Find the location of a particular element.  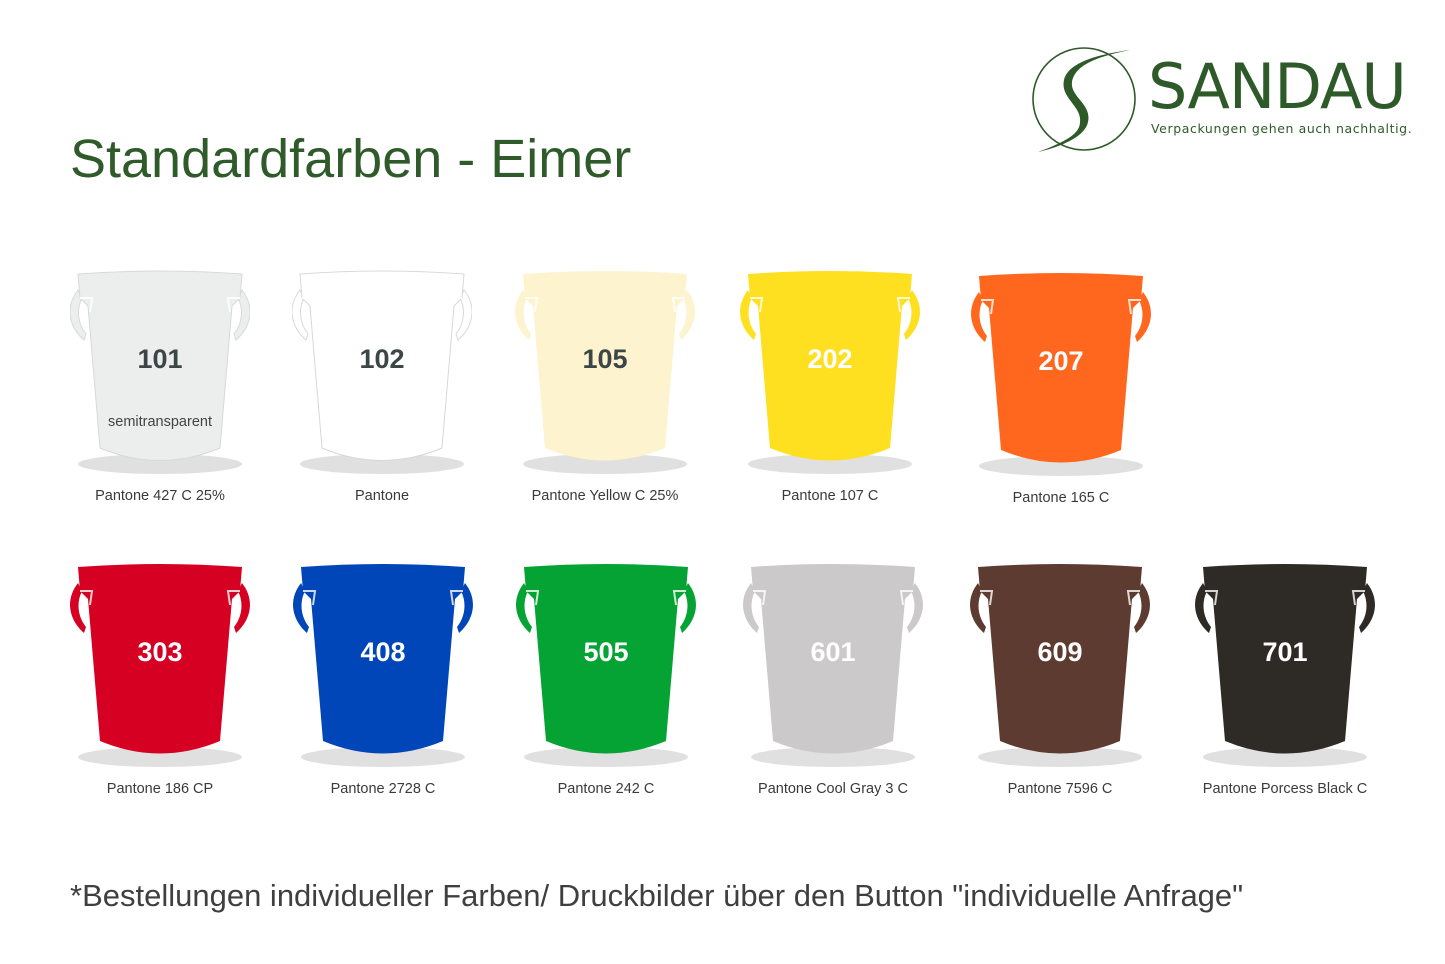

bucket-601: 601 Pantone Cool Gray 3 C is located at coordinates (838, 686).